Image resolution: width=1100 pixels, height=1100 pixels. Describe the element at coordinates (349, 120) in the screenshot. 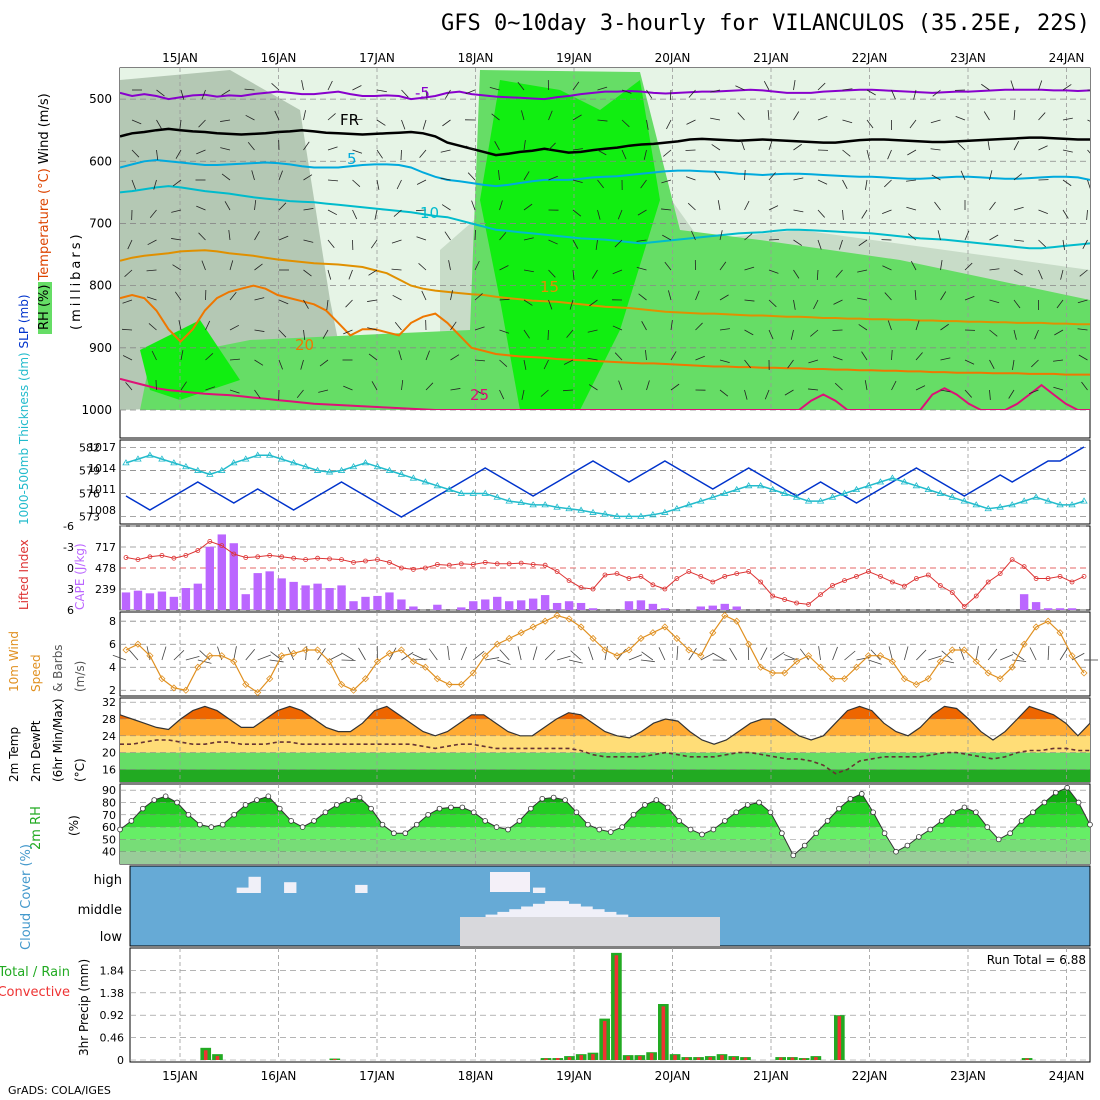

I see `isotherm-label: FR` at that location.